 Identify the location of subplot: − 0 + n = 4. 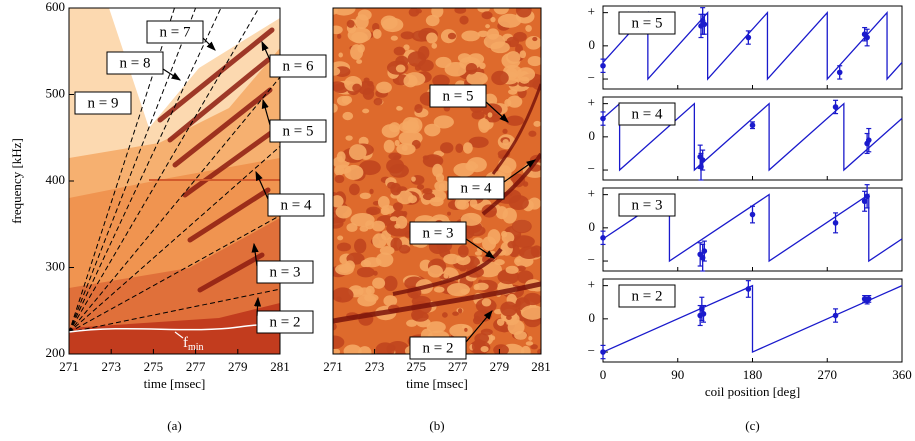
(745, 138).